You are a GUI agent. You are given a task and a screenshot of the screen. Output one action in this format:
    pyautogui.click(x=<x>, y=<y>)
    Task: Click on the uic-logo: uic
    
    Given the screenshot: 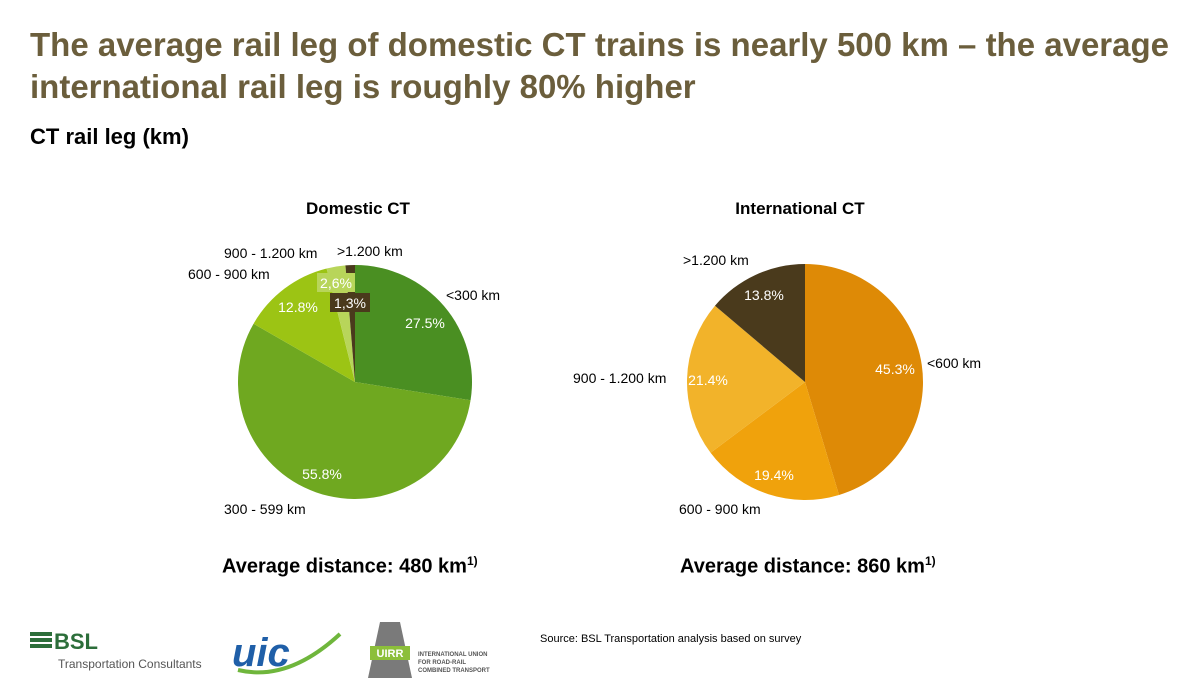 What is the action you would take?
    pyautogui.click(x=287, y=653)
    